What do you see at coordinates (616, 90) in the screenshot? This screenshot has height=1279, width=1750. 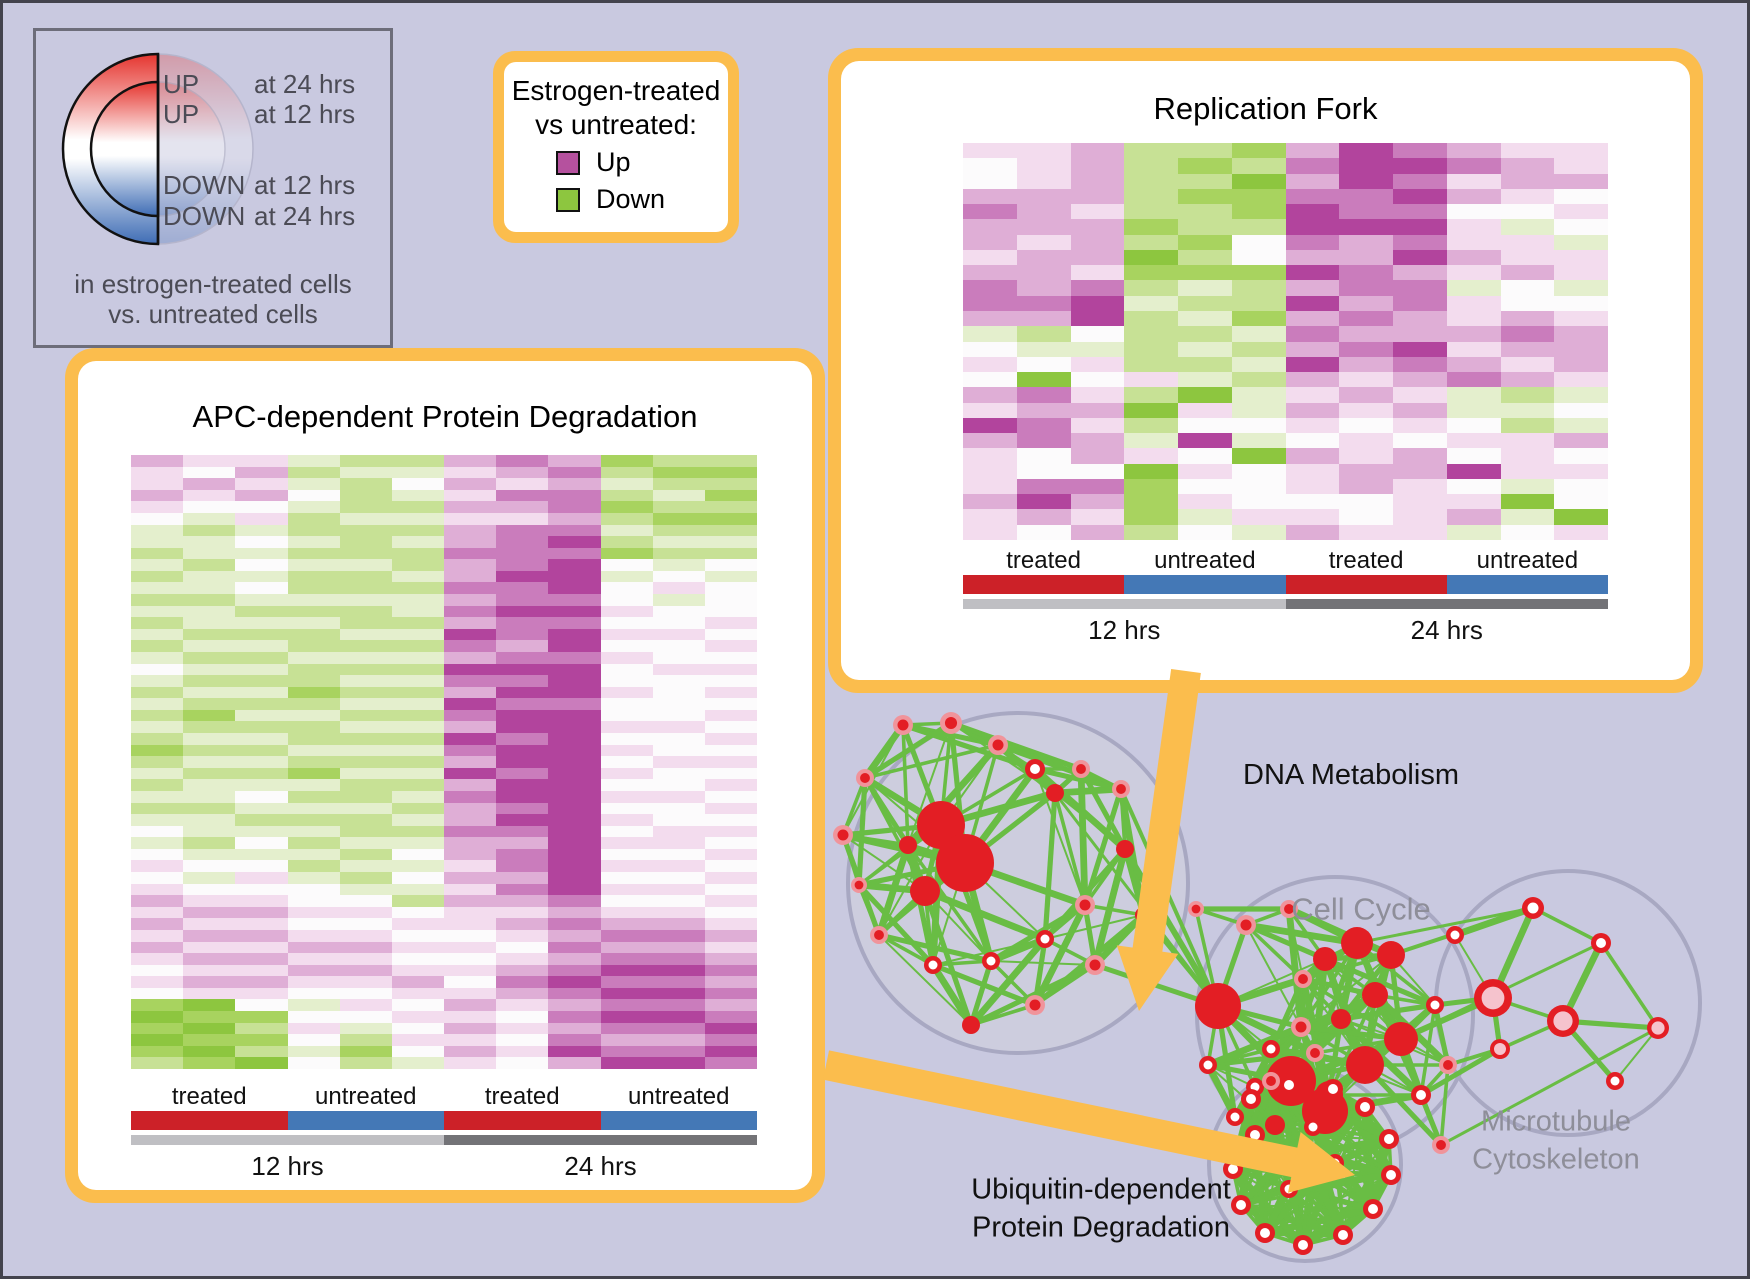 I see `key-title-line1: Estrogen-treated` at bounding box center [616, 90].